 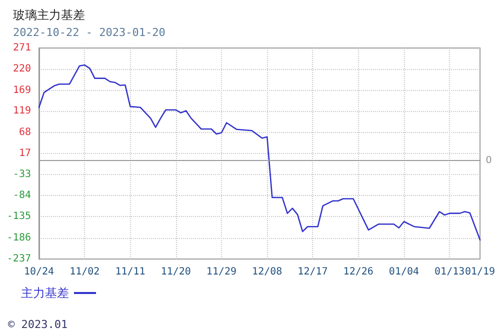 I want to click on x-tick-label: 11/02, so click(x=85, y=272).